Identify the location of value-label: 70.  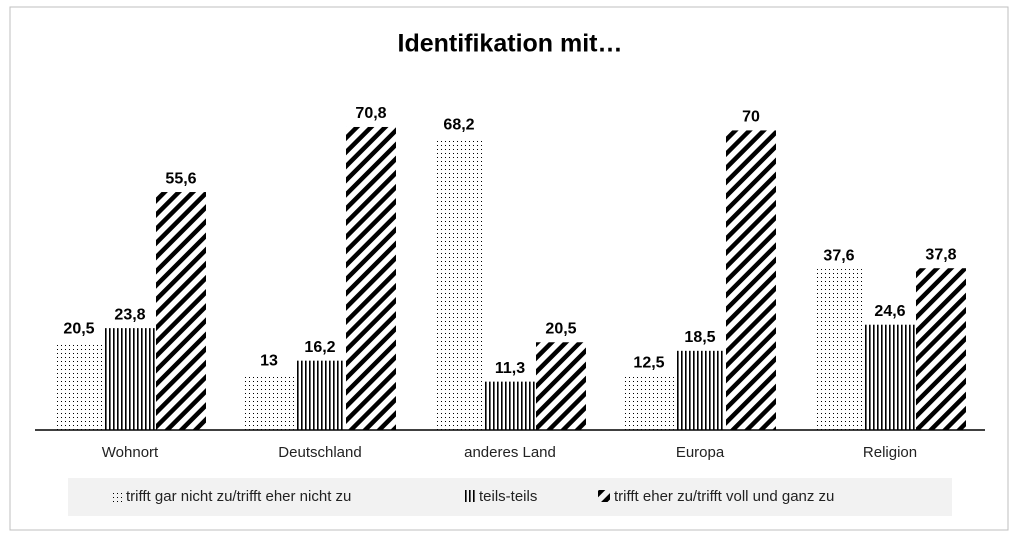
(751, 117).